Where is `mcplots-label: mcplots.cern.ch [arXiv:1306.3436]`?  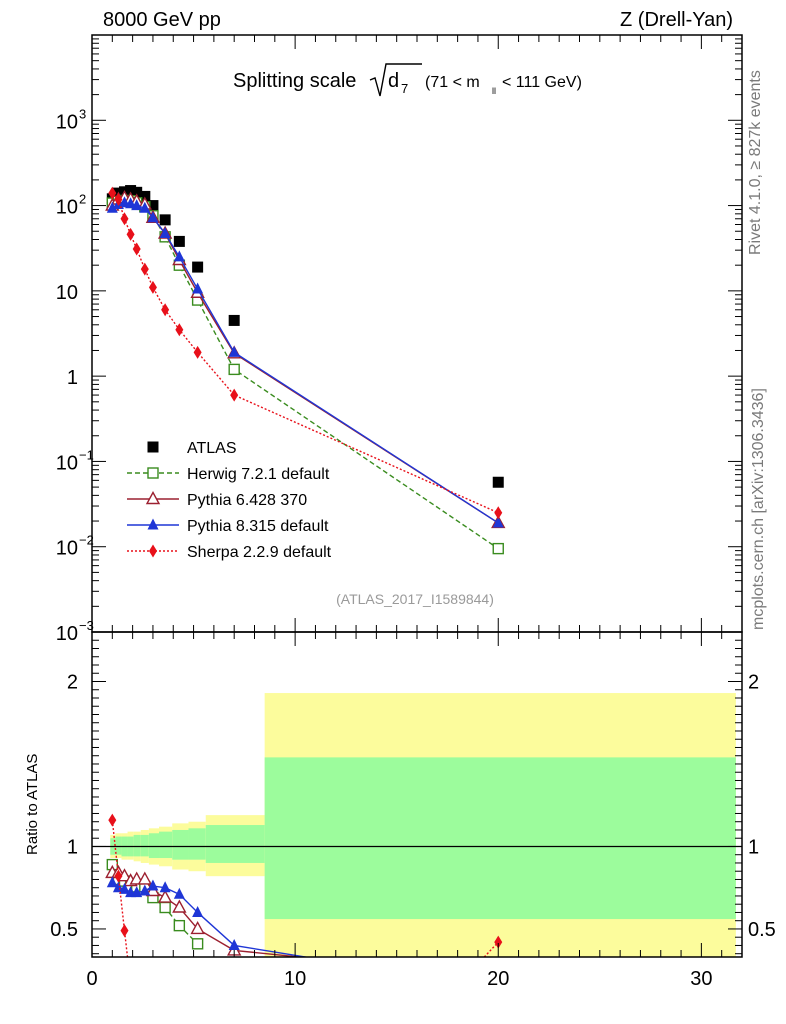 mcplots-label: mcplots.cern.ch [arXiv:1306.3436] is located at coordinates (758, 509).